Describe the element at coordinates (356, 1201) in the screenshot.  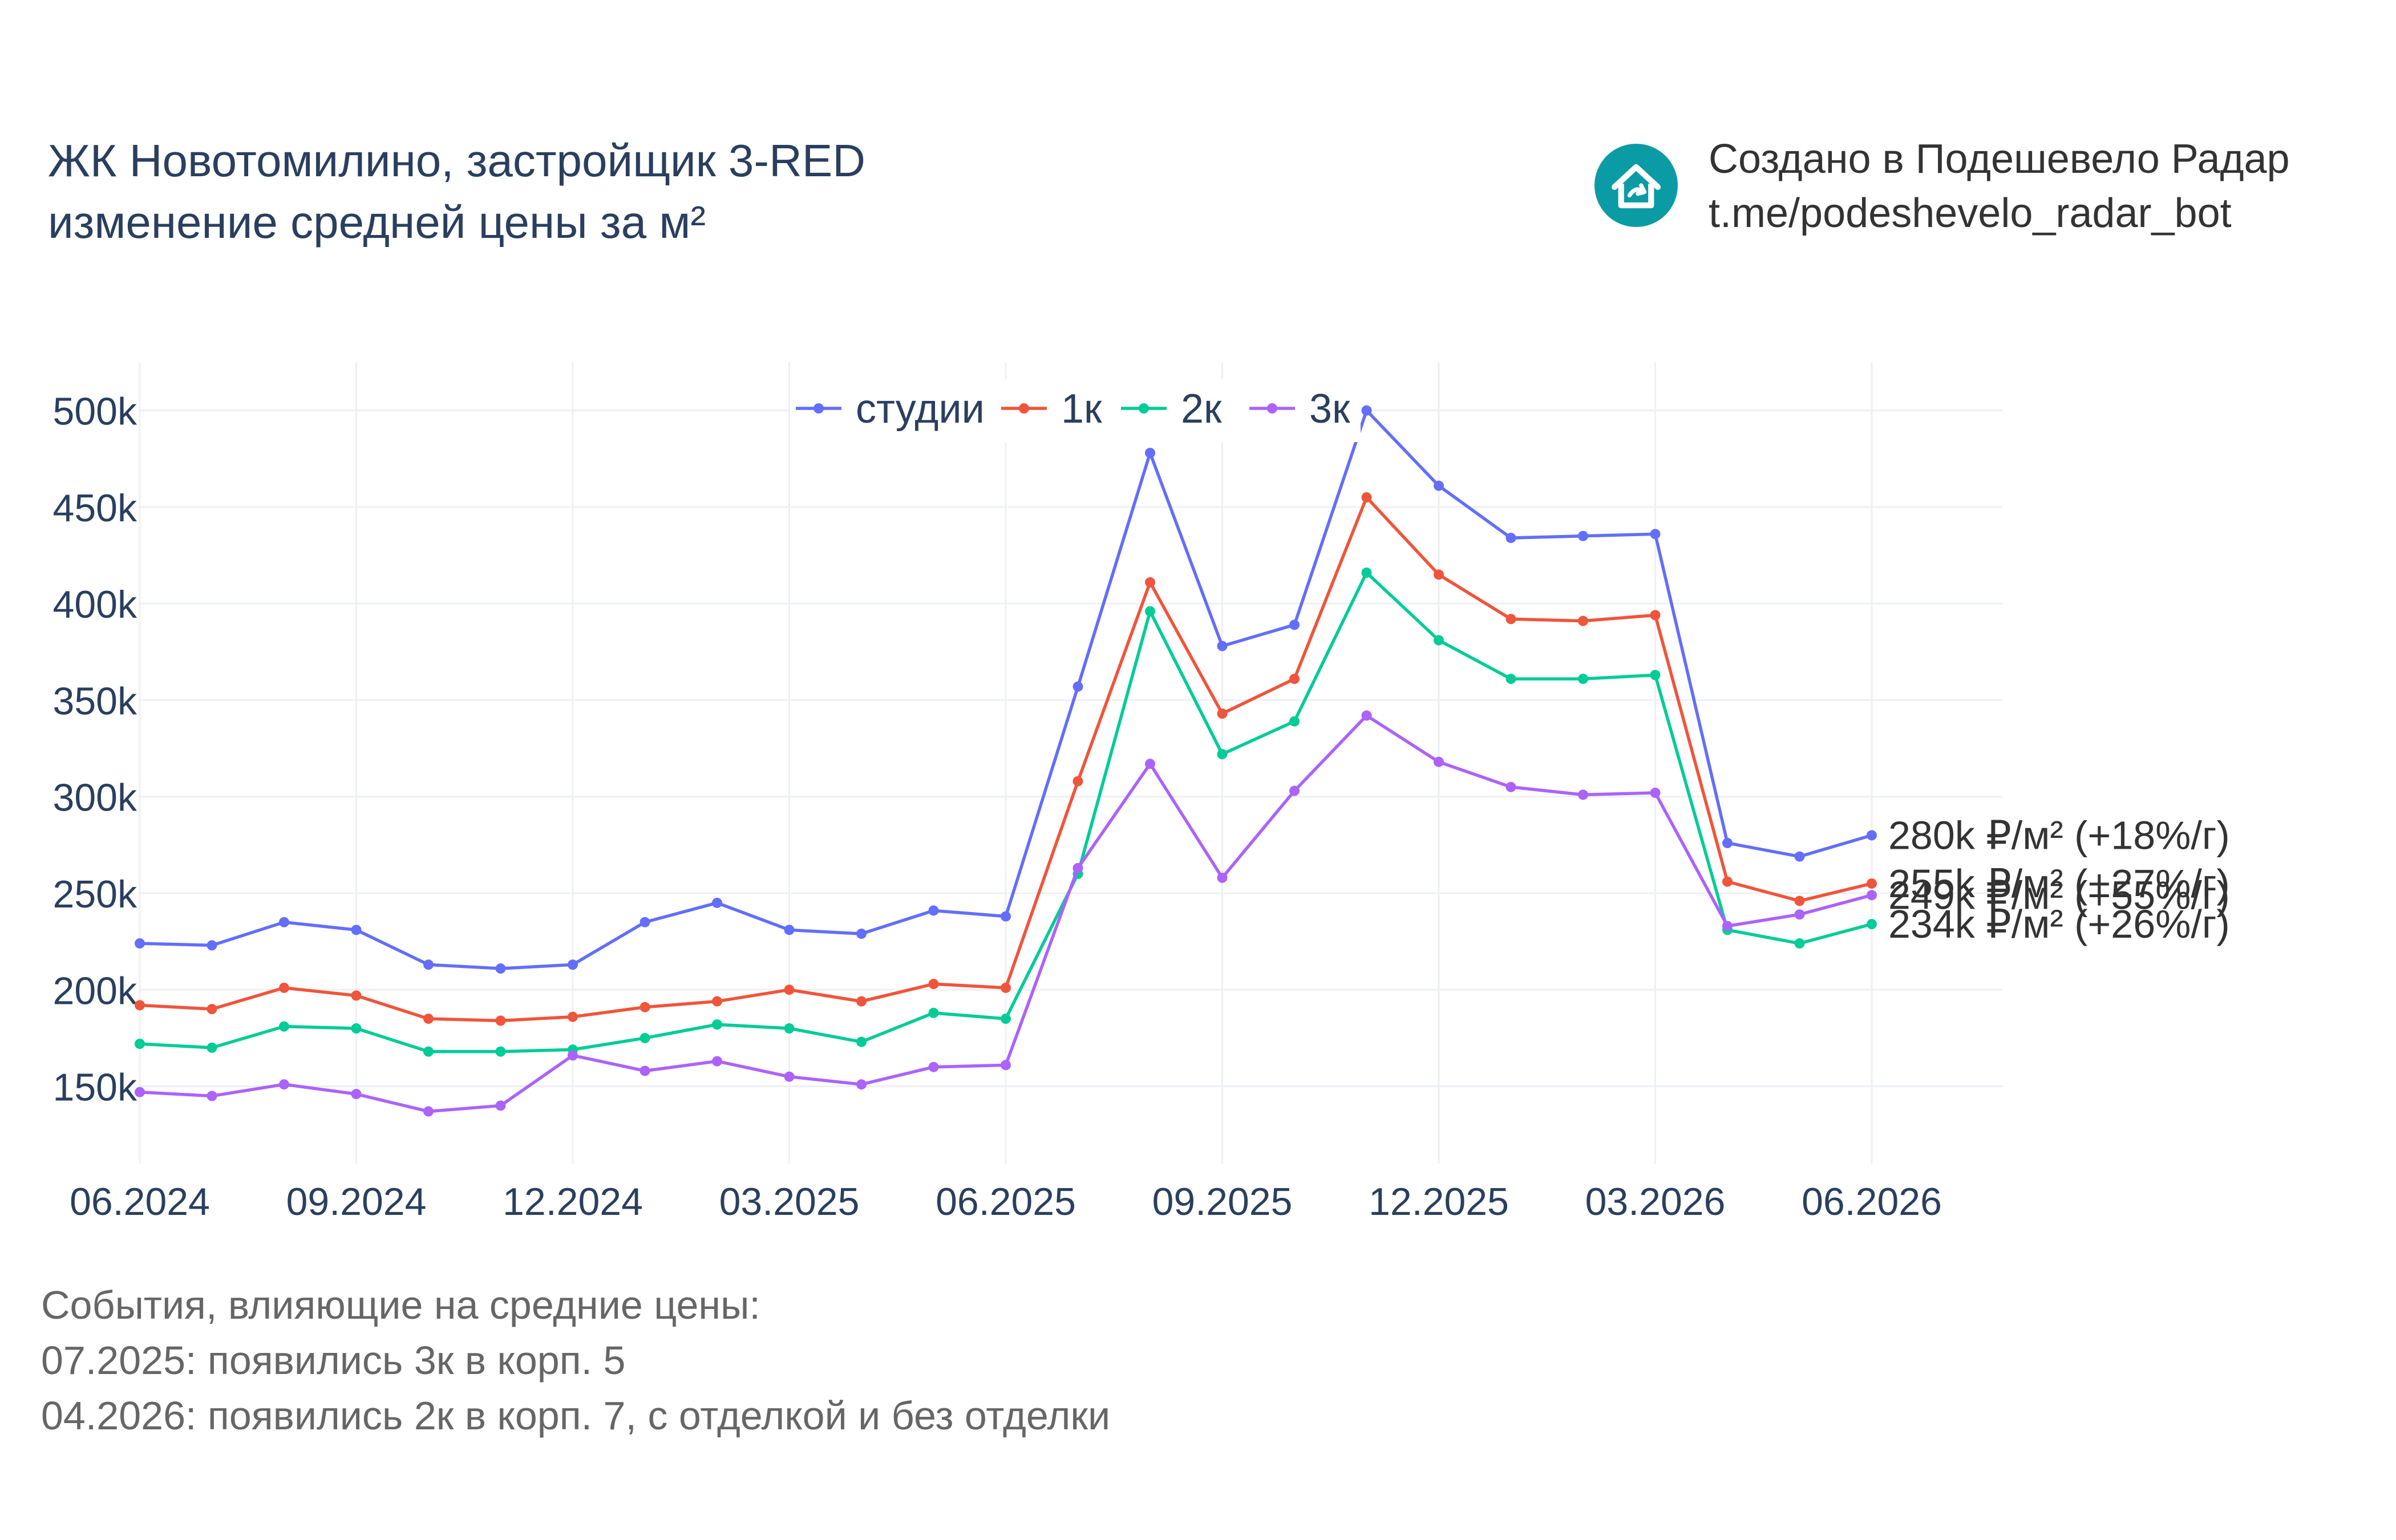
I see `x-tick-label: 09.2024` at that location.